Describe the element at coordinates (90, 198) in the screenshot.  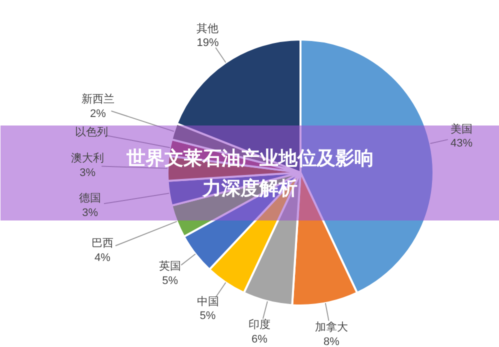
I see `slice-label: 德国` at that location.